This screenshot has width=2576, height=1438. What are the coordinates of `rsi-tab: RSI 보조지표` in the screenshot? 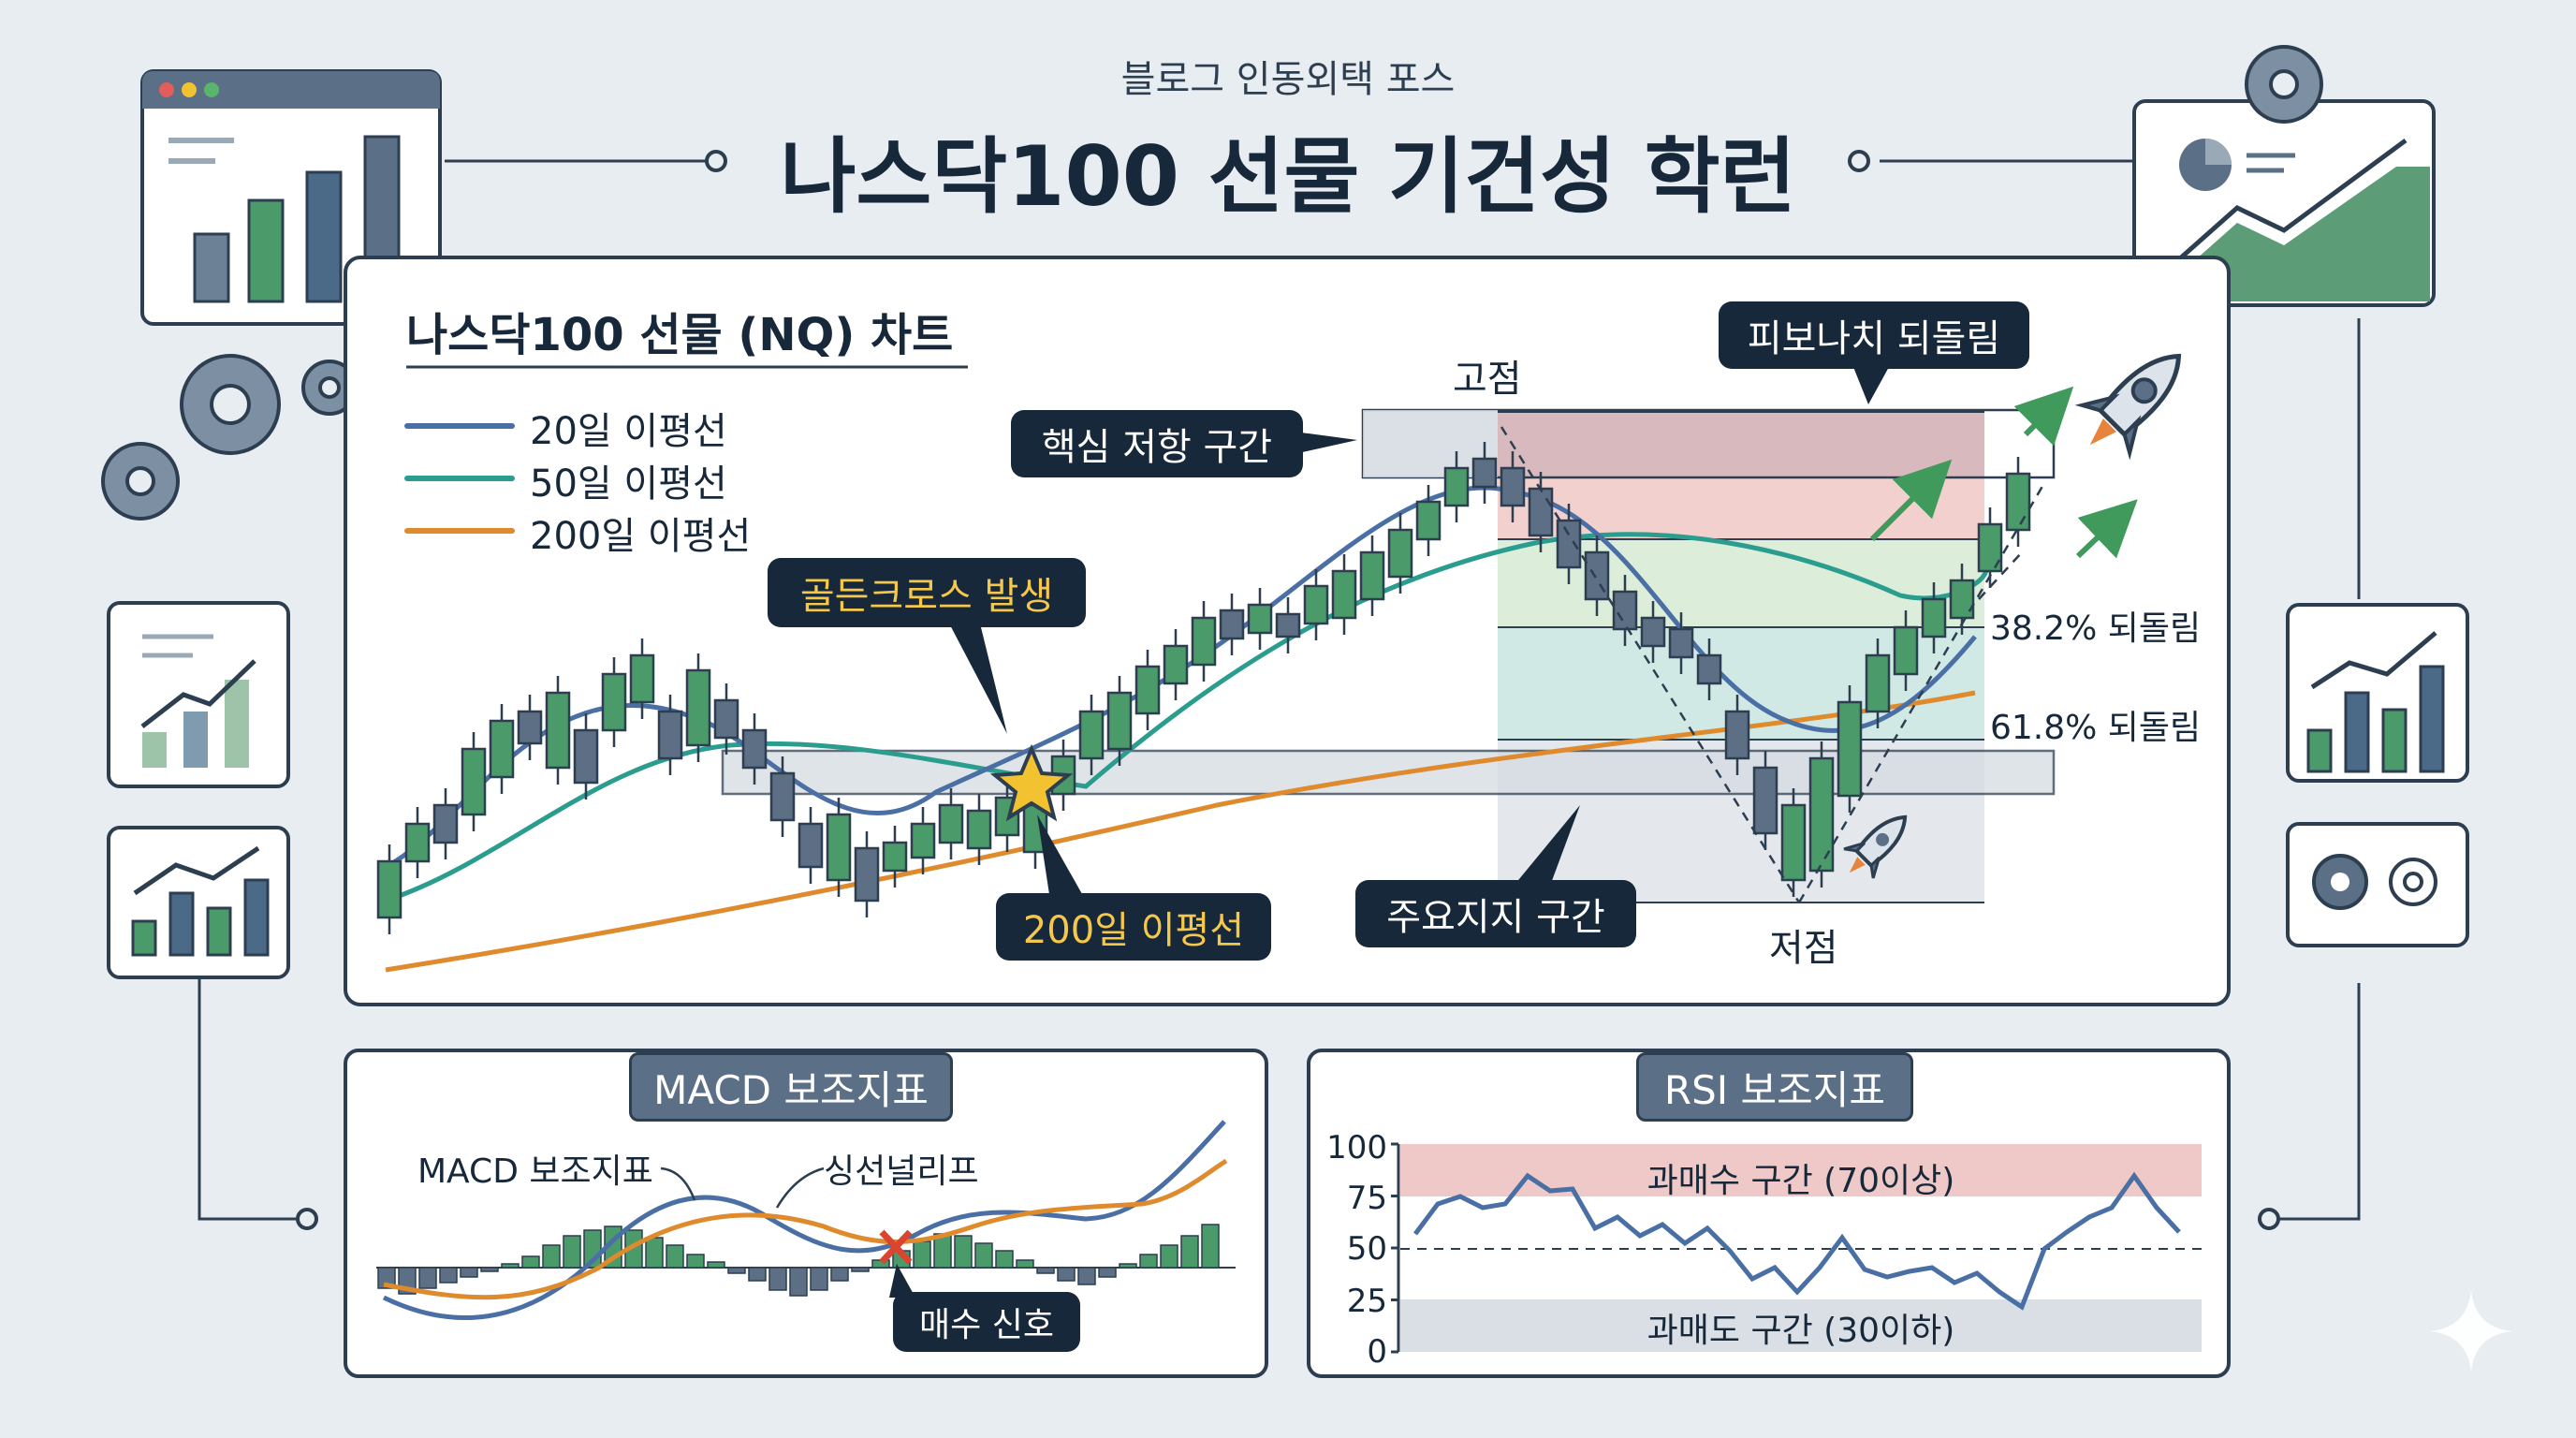 It's located at (1775, 1087).